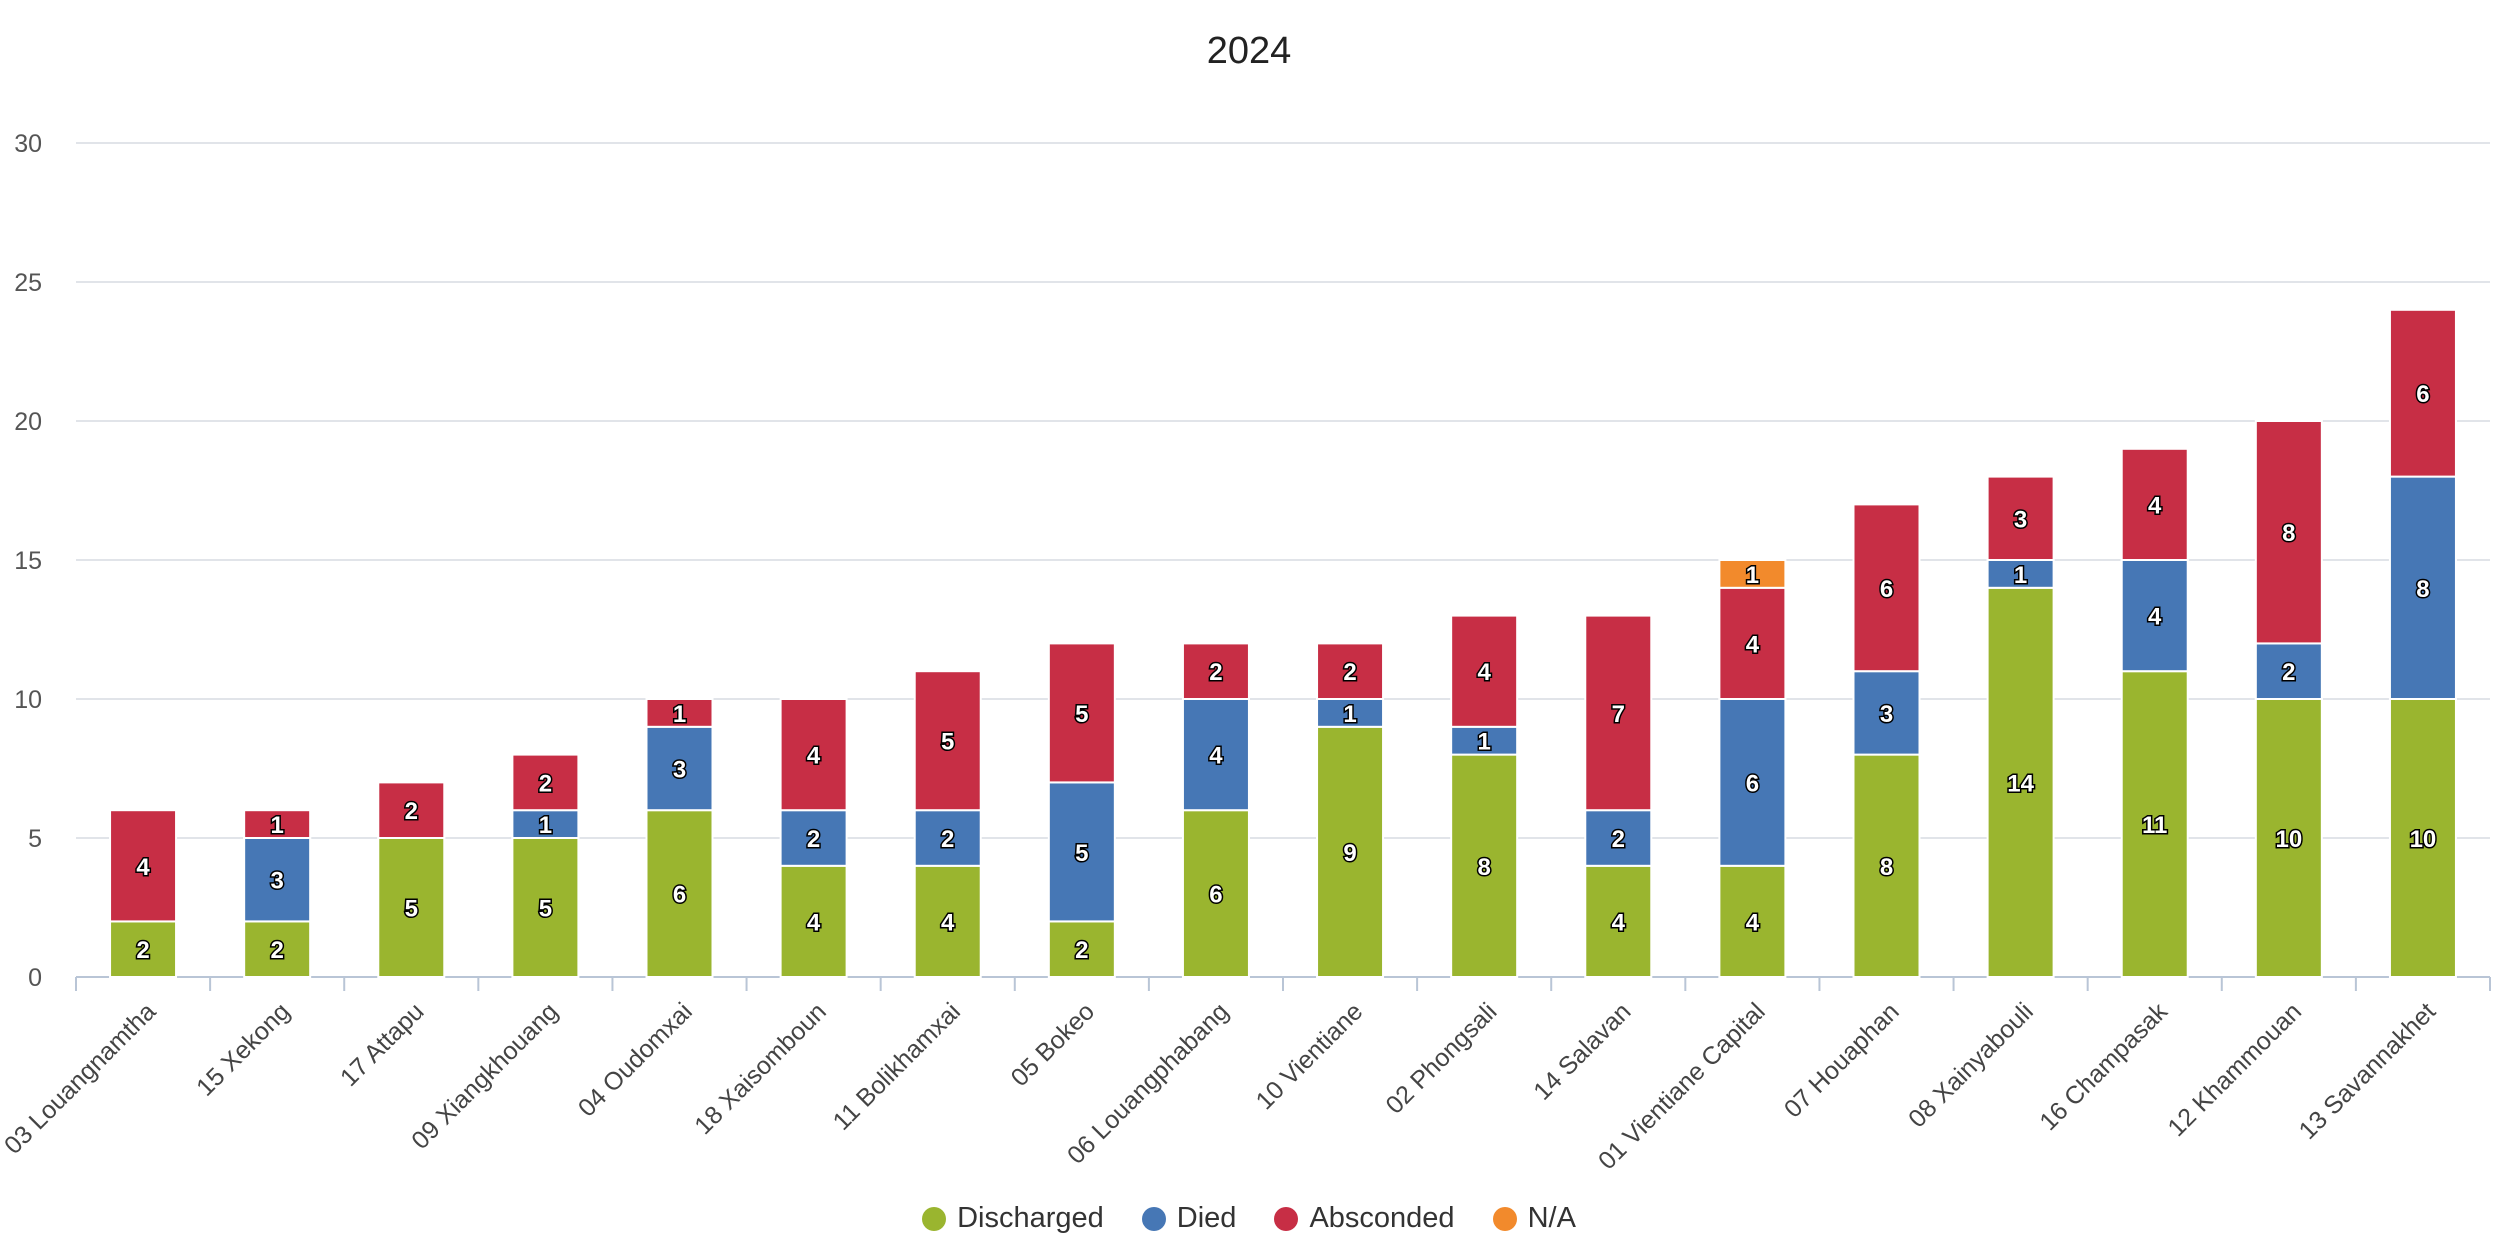 This screenshot has height=1258, width=2498. What do you see at coordinates (760, 1068) in the screenshot?
I see `x-tick-label: 18 Xaisomboun` at bounding box center [760, 1068].